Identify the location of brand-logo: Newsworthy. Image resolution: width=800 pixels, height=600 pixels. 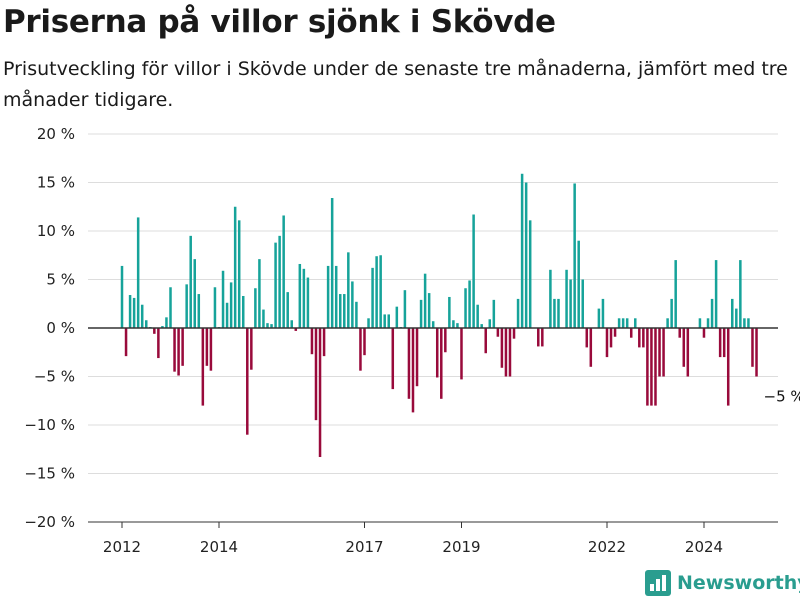
(722, 583).